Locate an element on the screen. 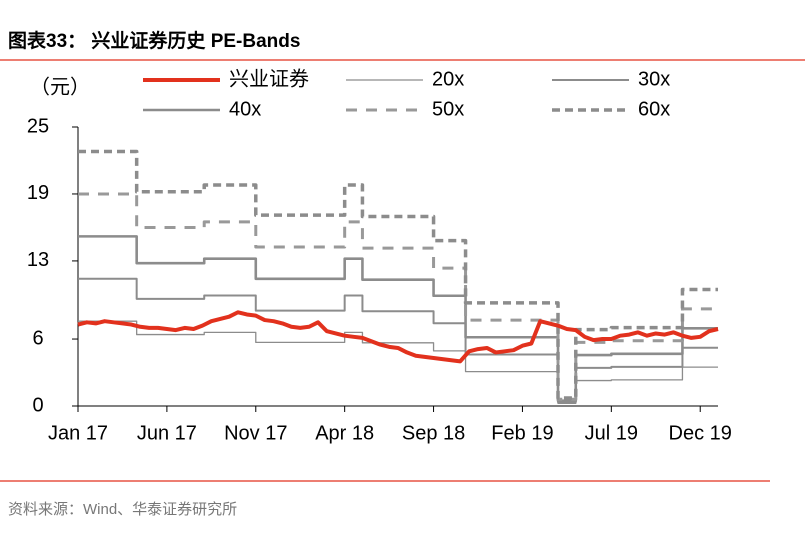 The height and width of the screenshot is (536, 805). x-tick-label: Jun 17 is located at coordinates (167, 433).